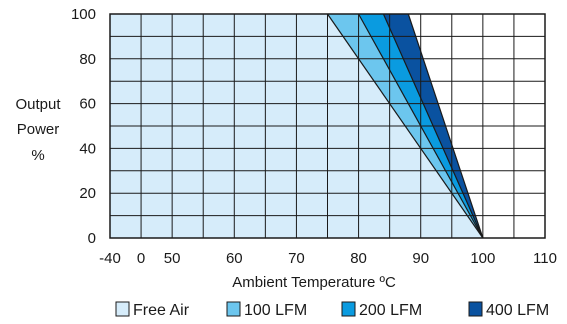 Image resolution: width=567 pixels, height=324 pixels. Describe the element at coordinates (87, 193) in the screenshot. I see `y-tick-label: 20` at that location.